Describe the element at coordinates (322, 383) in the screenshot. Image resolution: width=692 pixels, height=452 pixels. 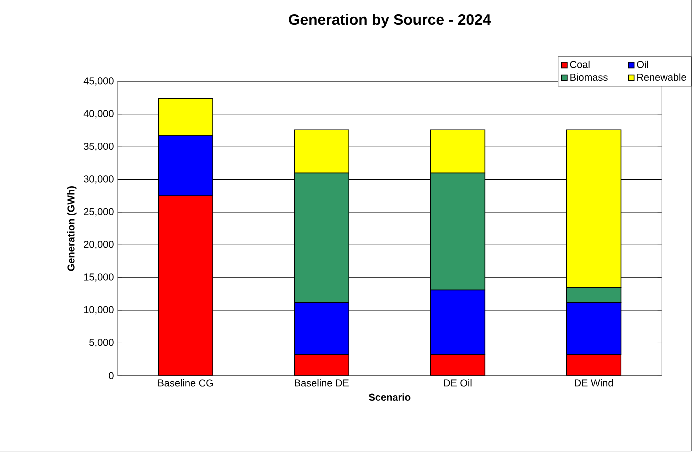
I see `x-tick-label: Baseline DE` at that location.